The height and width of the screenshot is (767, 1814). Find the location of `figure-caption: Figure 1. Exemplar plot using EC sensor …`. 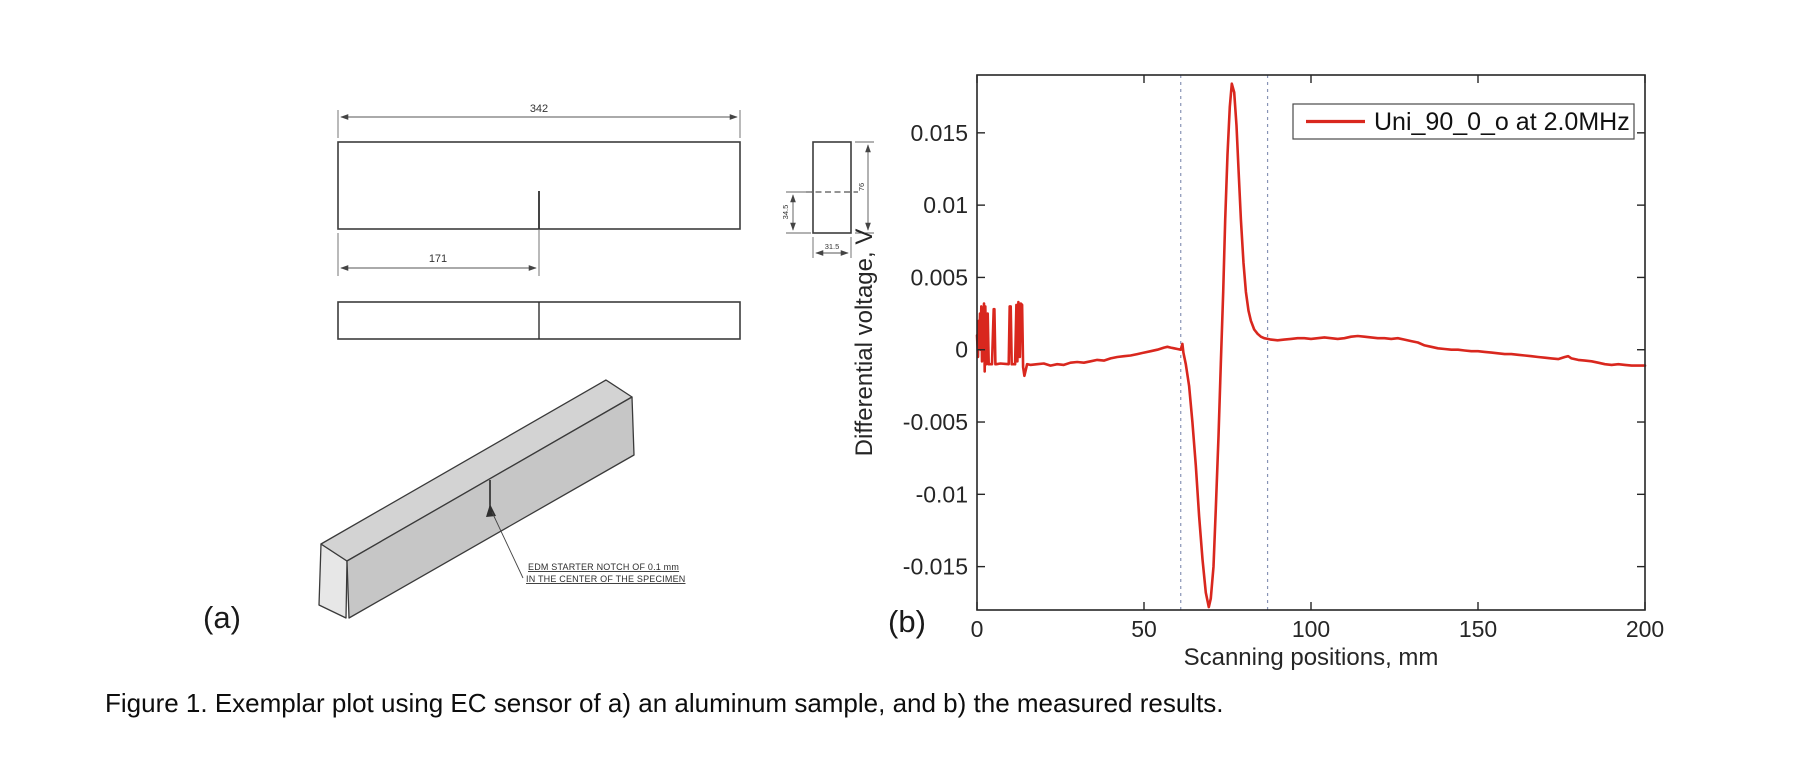

figure-caption: Figure 1. Exemplar plot using EC sensor … is located at coordinates (664, 703).